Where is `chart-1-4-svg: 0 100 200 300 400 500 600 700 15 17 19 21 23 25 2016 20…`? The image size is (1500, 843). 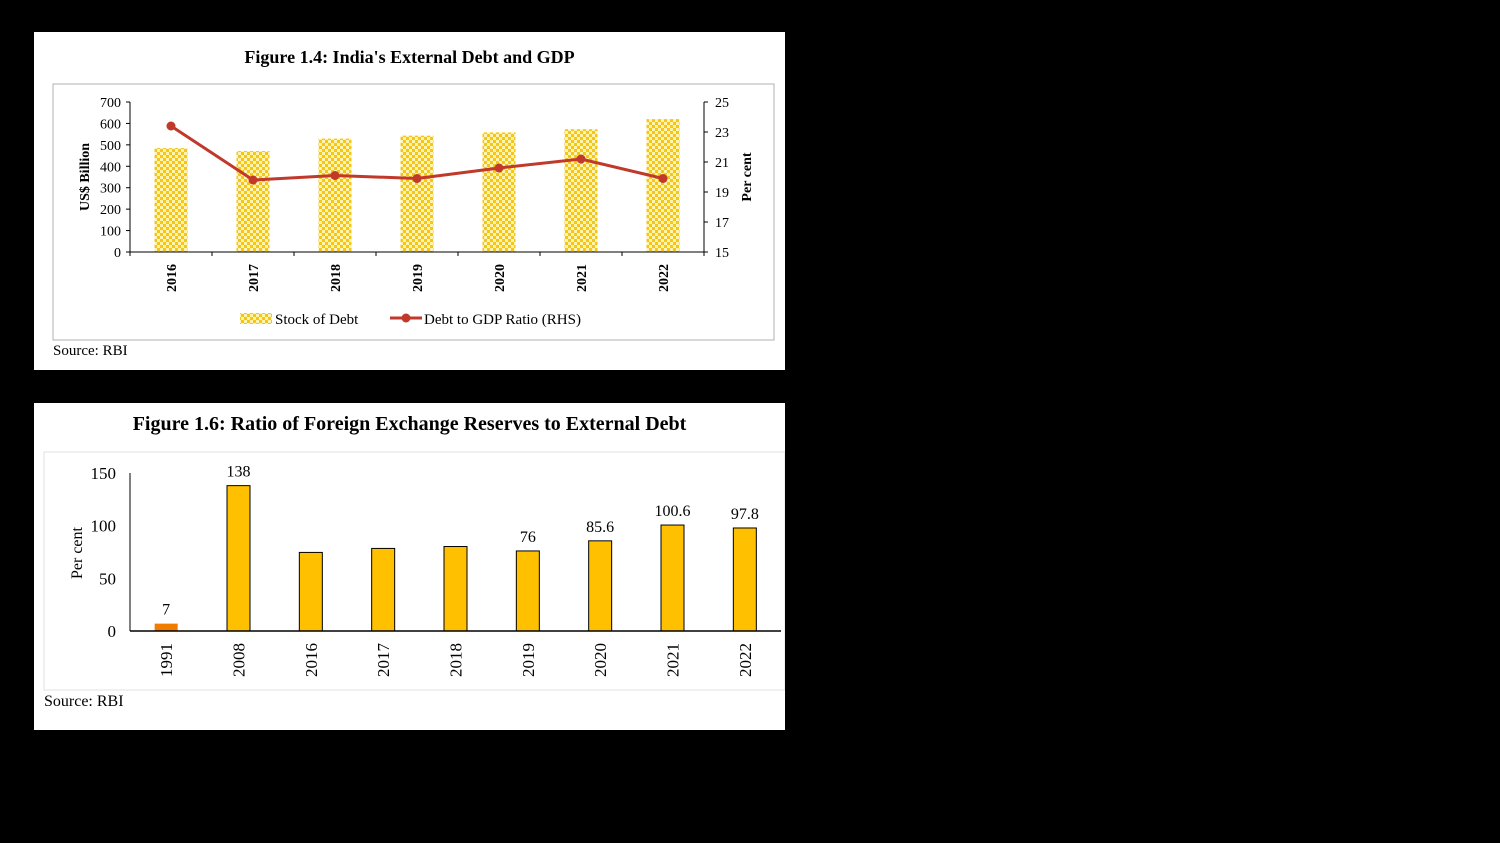
chart-1-4-svg: 0 100 200 300 400 500 600 700 15 17 19 21 23 25 2016 20… is located at coordinates (413, 212).